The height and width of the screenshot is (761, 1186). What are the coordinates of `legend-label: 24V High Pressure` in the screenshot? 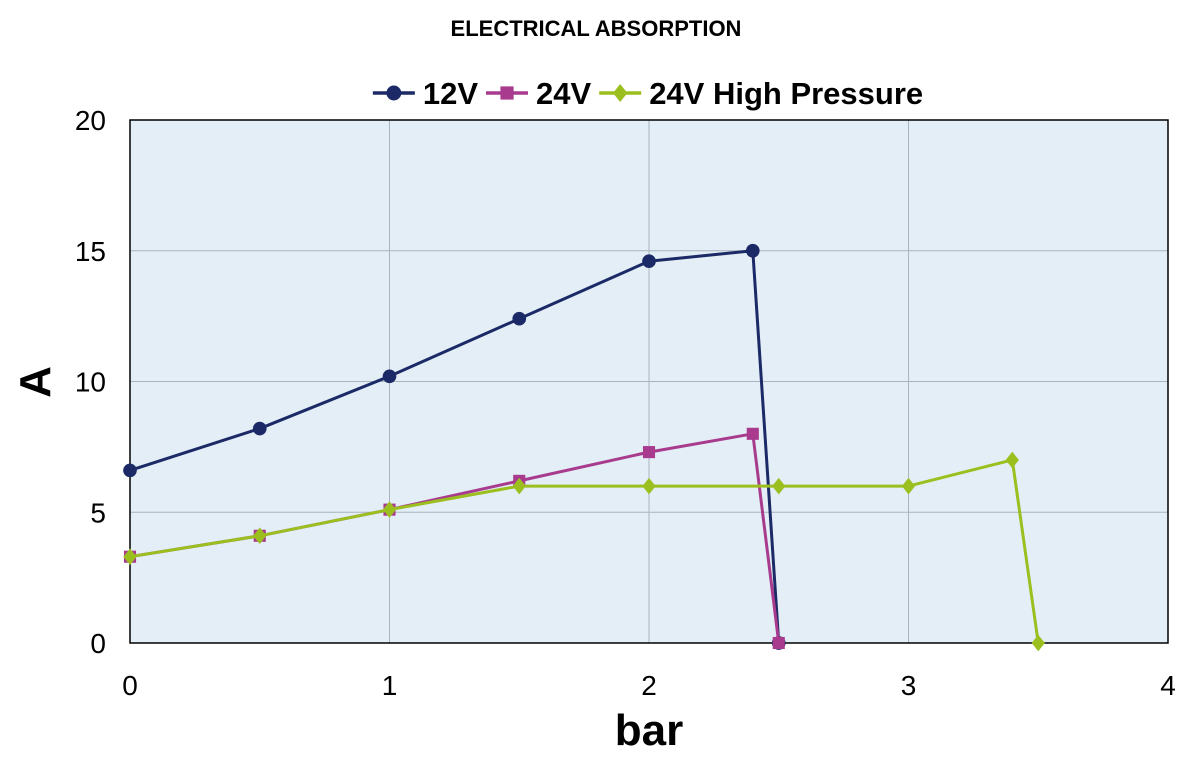 It's located at (786, 93).